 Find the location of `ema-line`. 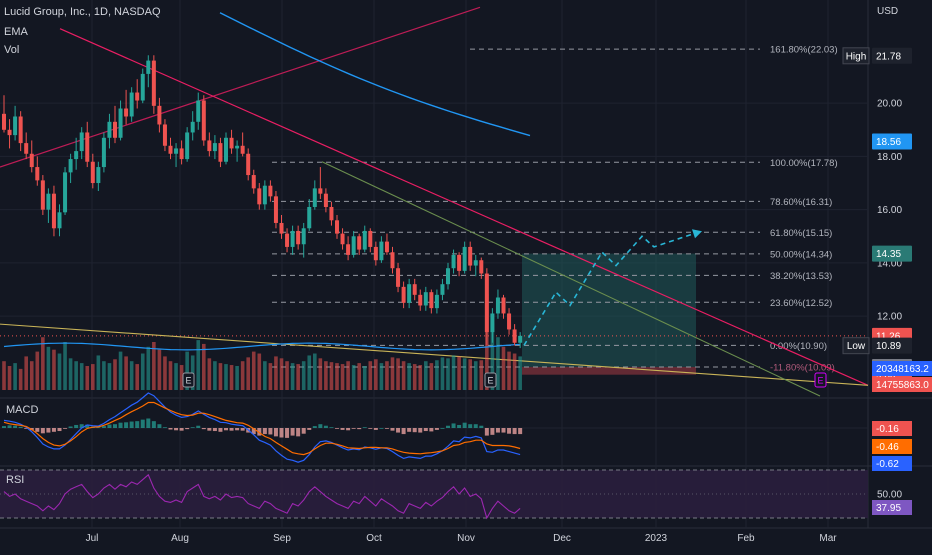

ema-line is located at coordinates (375, 74).